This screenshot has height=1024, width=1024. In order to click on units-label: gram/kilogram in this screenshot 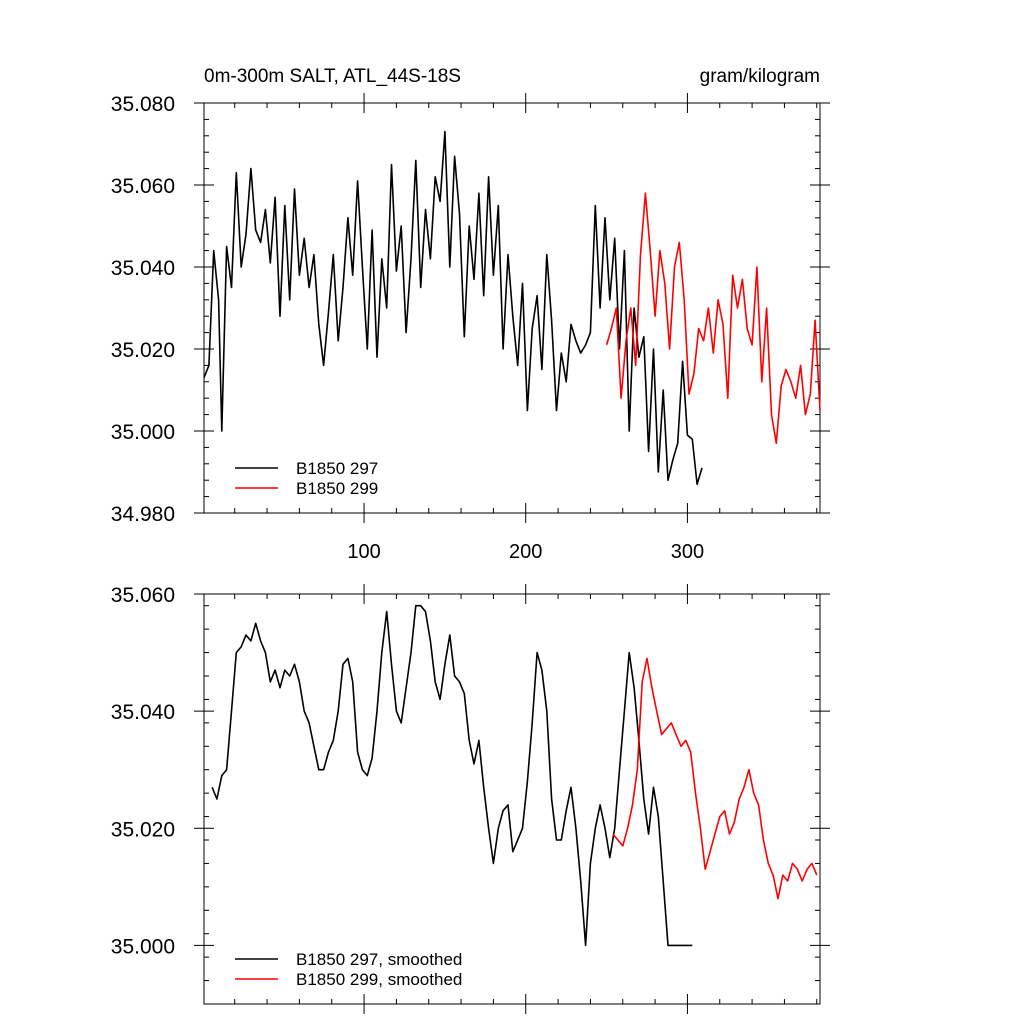, I will do `click(760, 76)`.